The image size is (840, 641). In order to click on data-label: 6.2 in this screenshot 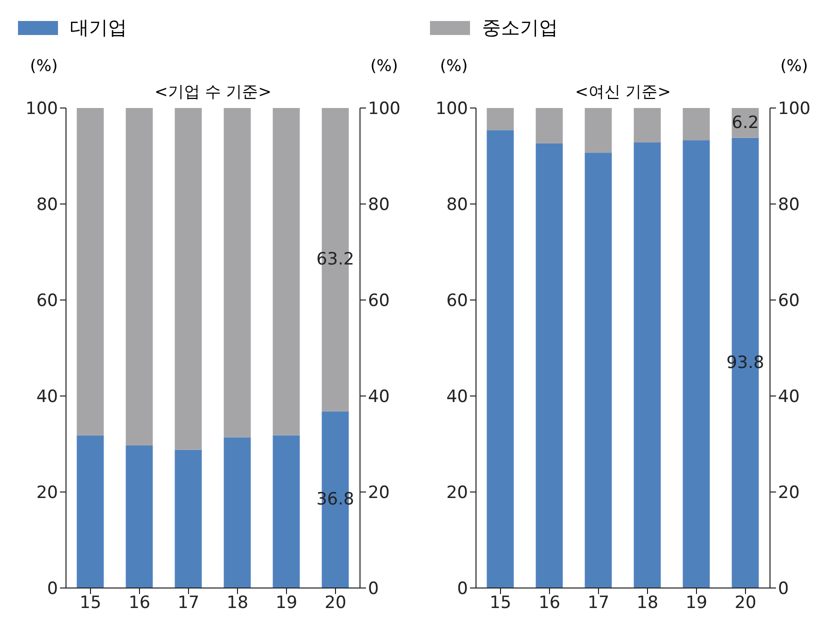, I will do `click(745, 122)`.